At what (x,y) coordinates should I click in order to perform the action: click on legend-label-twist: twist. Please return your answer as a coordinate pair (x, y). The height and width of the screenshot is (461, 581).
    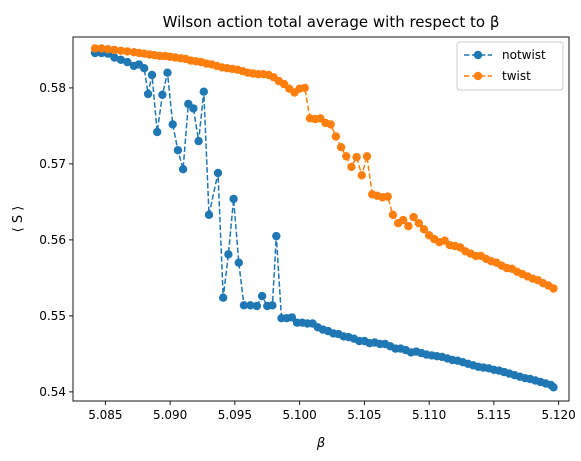
    Looking at the image, I should click on (516, 76).